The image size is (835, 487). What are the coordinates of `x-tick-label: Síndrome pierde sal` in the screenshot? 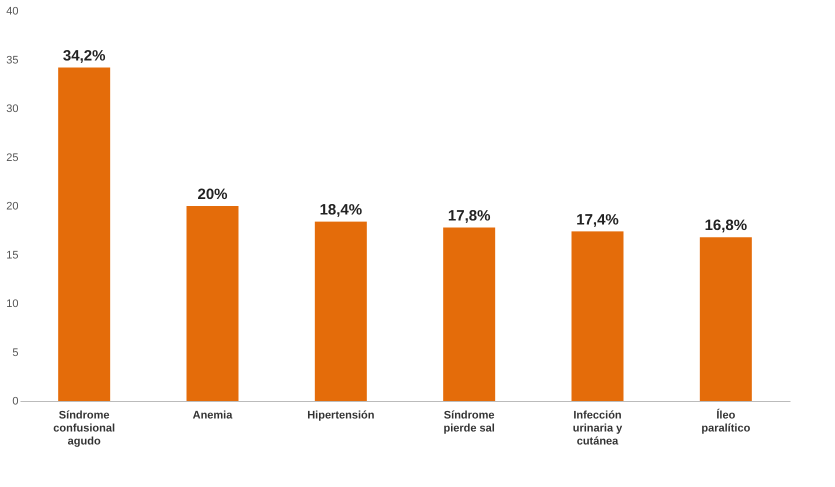 It's located at (469, 422).